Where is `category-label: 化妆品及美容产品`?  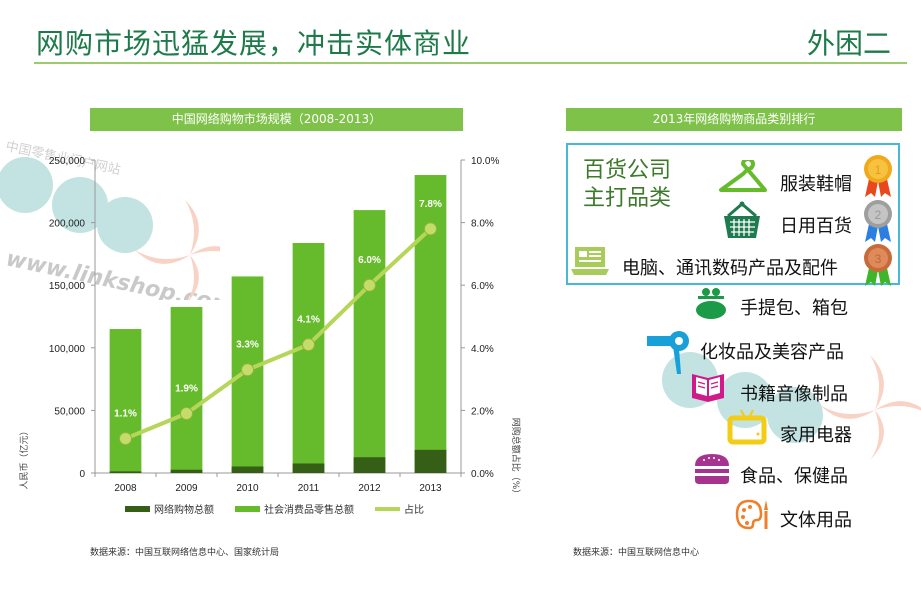
category-label: 化妆品及美容产品 is located at coordinates (772, 352).